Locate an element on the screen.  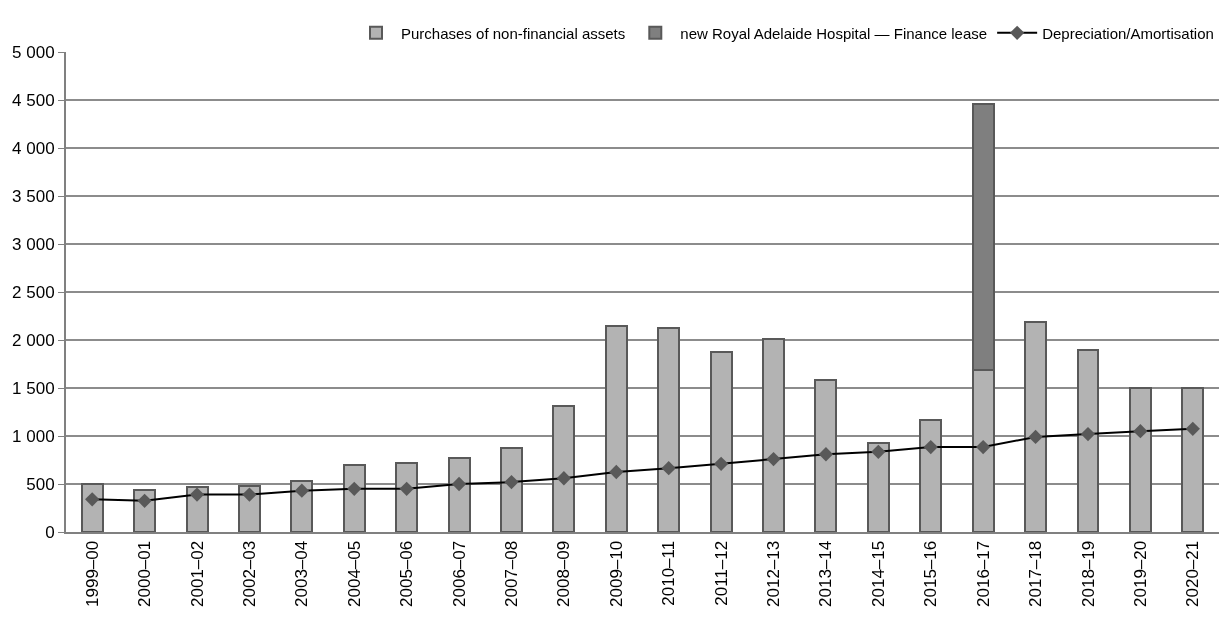
x-tick-label: 2011–12 is located at coordinates (721, 573).